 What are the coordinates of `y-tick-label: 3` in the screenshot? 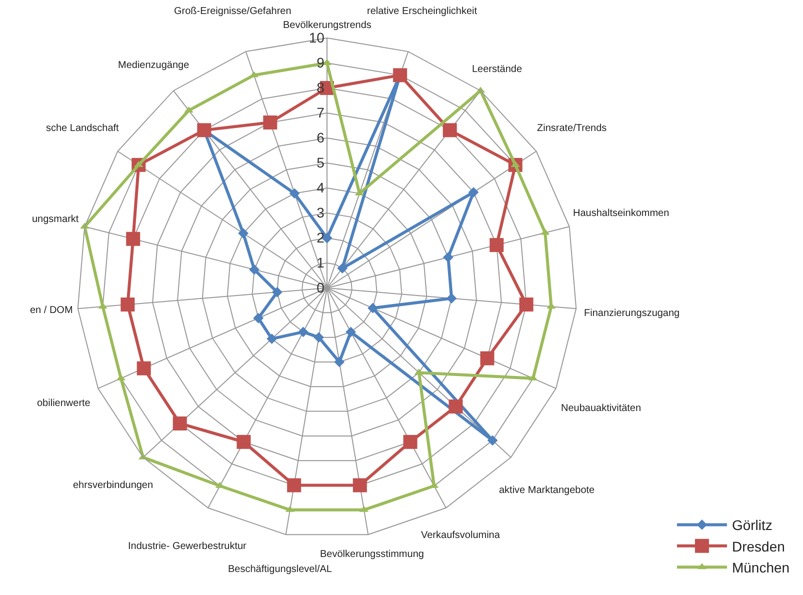 It's located at (320, 212).